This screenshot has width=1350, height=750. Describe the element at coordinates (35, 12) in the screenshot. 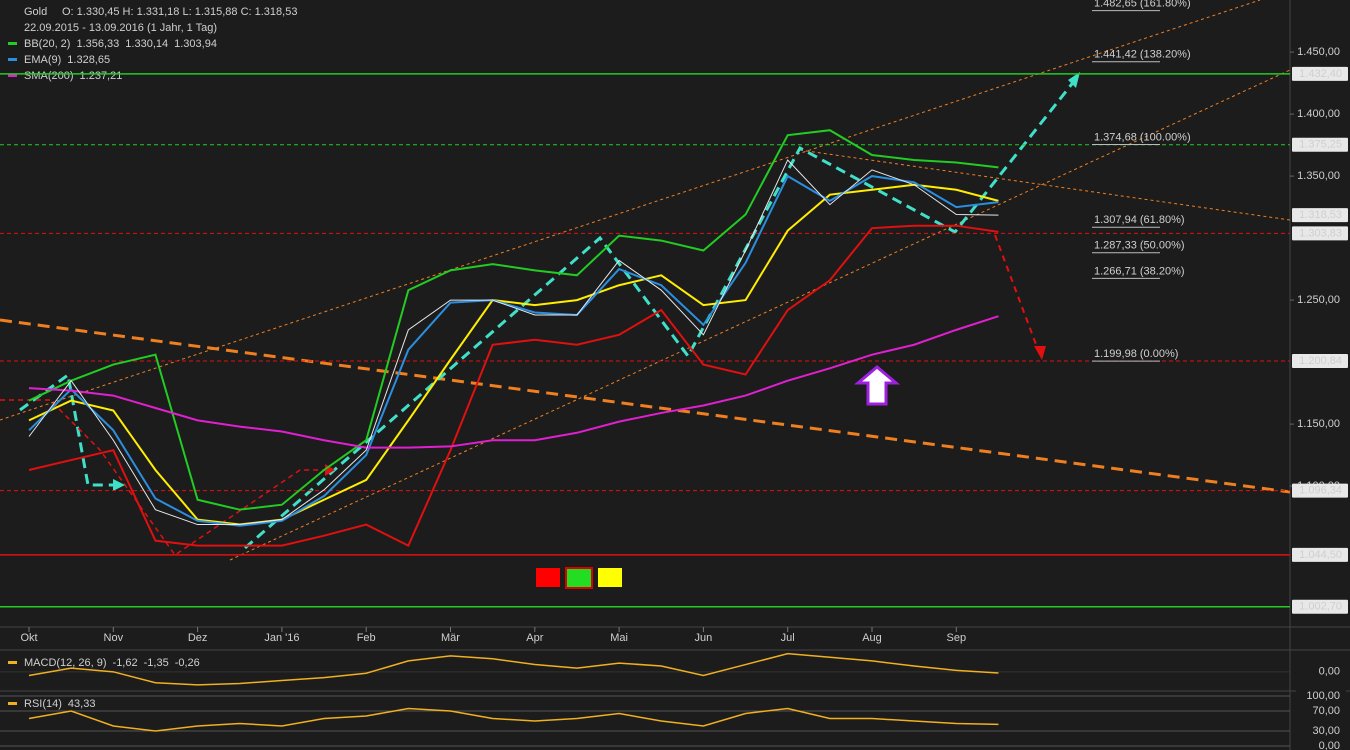

I see `chart-title: Gold` at that location.